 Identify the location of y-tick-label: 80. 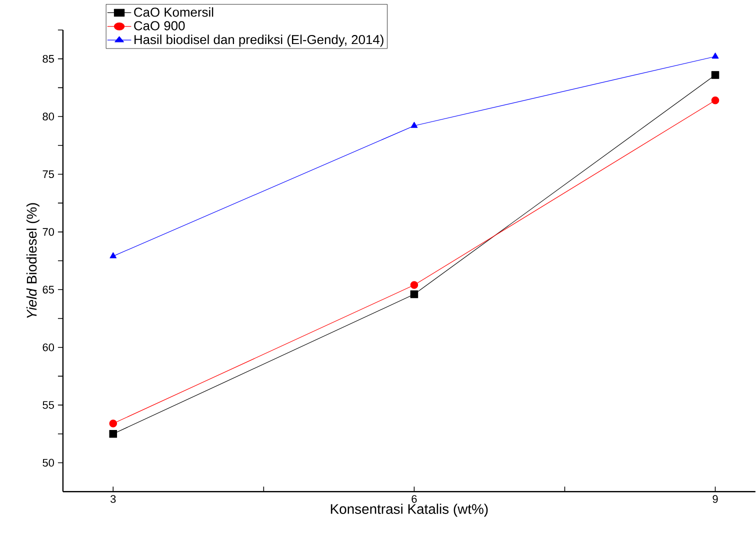
(48, 116).